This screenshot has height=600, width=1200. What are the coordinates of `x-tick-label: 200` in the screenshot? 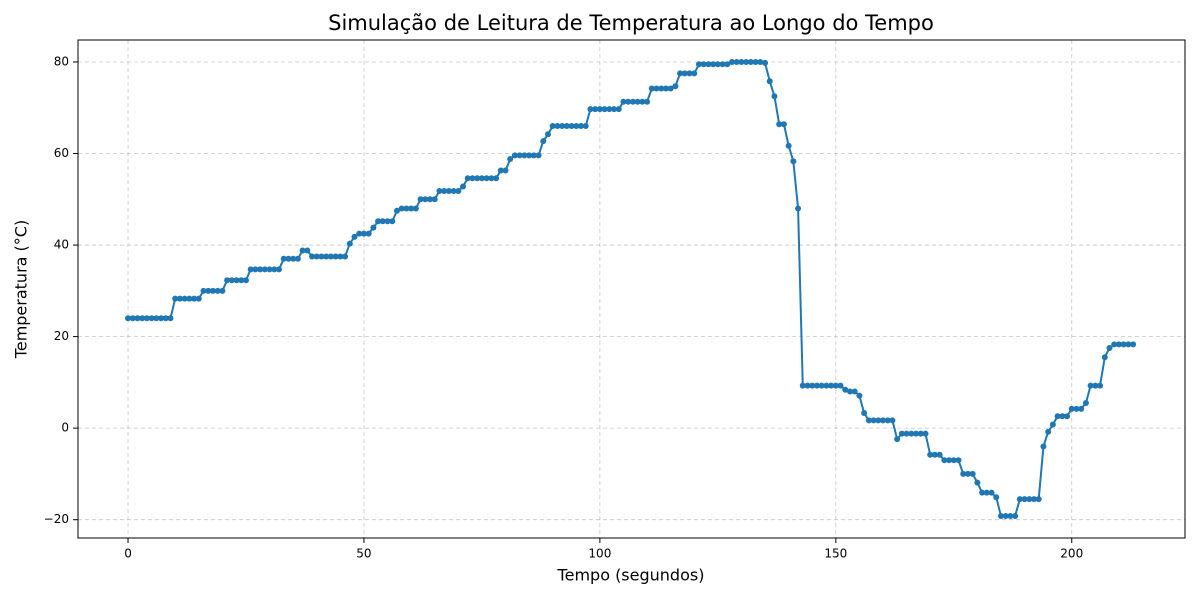 It's located at (1071, 554).